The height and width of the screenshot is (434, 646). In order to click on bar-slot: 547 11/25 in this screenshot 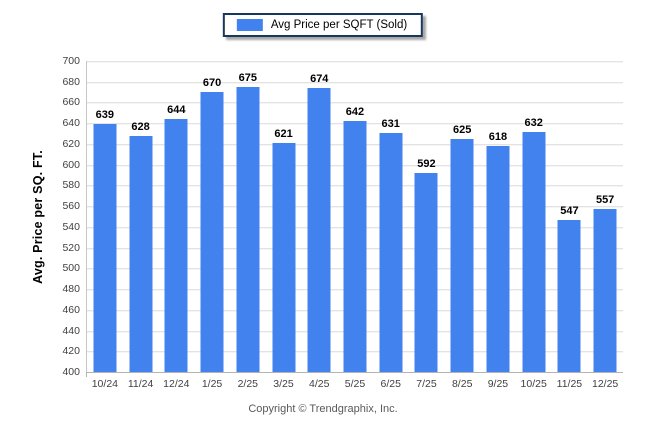, I will do `click(570, 225)`.